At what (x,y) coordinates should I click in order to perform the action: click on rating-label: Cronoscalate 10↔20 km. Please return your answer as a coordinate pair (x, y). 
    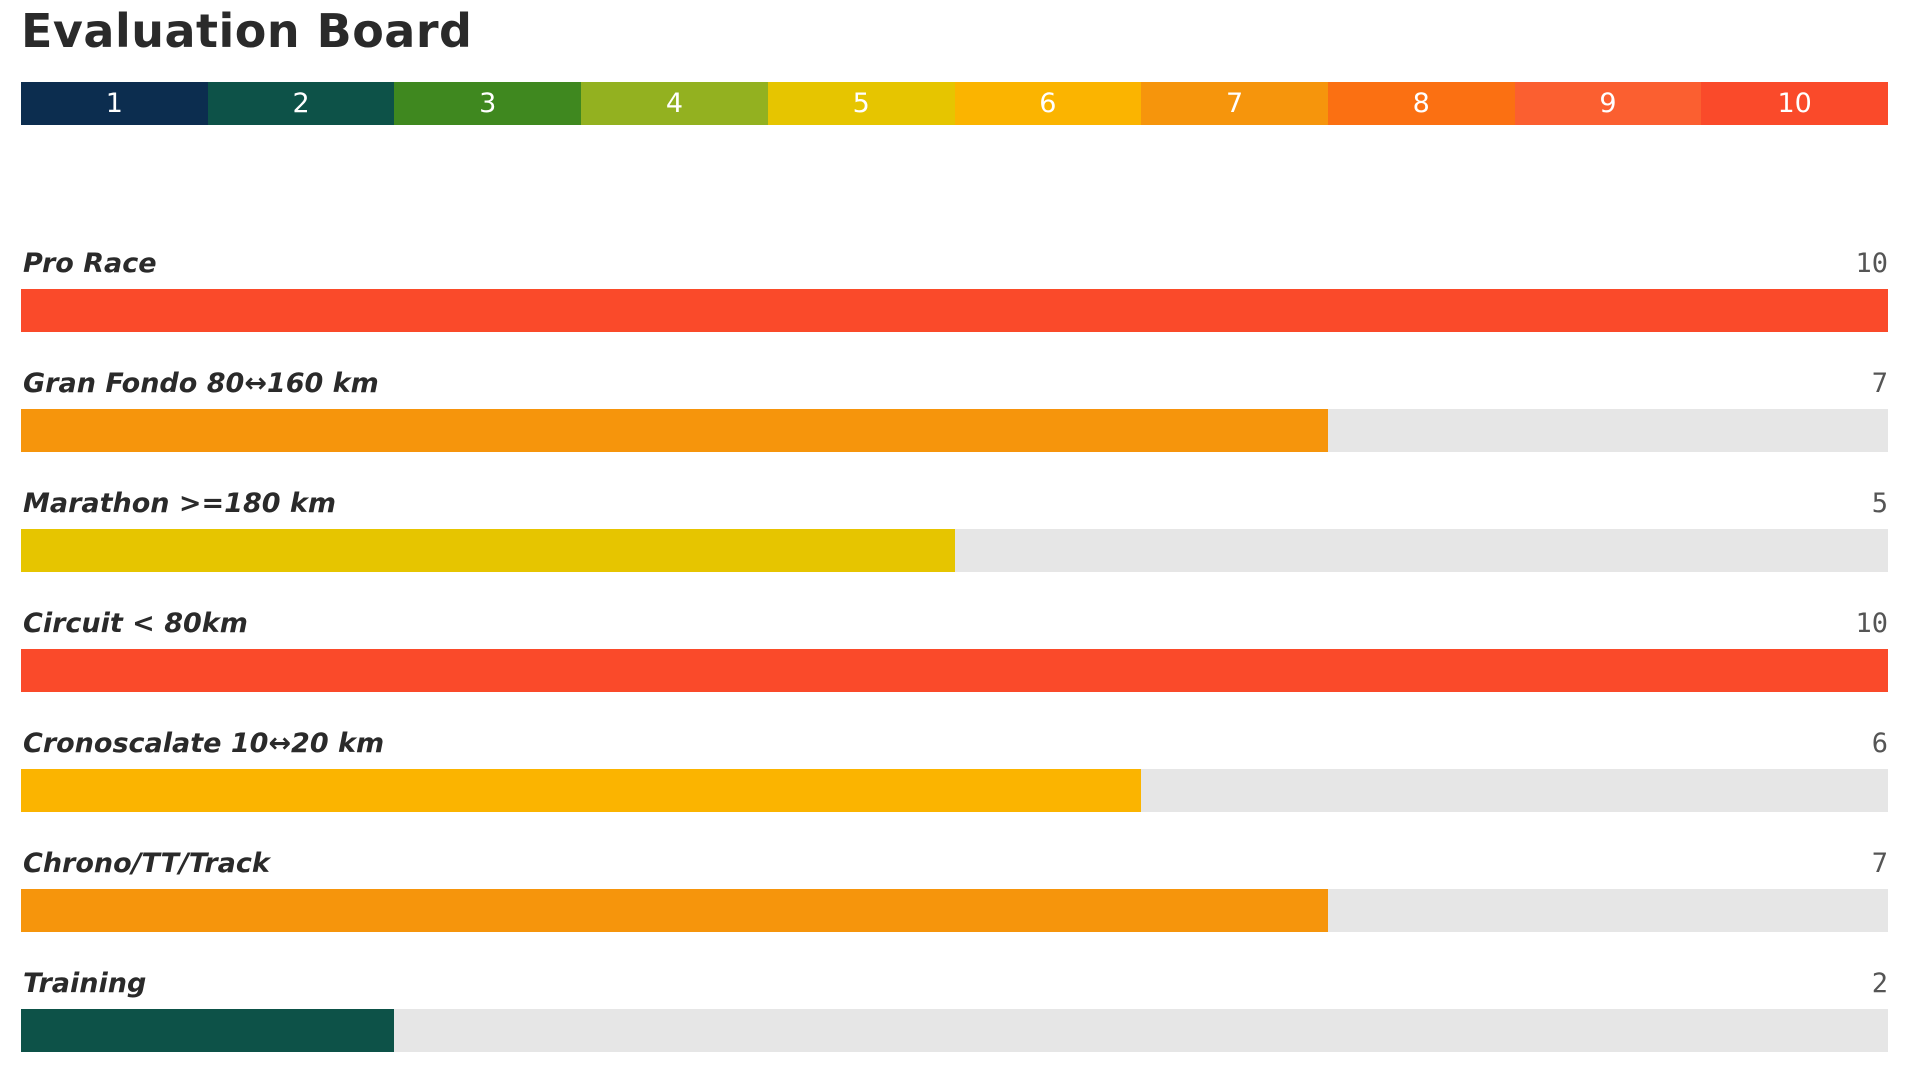
    Looking at the image, I should click on (204, 743).